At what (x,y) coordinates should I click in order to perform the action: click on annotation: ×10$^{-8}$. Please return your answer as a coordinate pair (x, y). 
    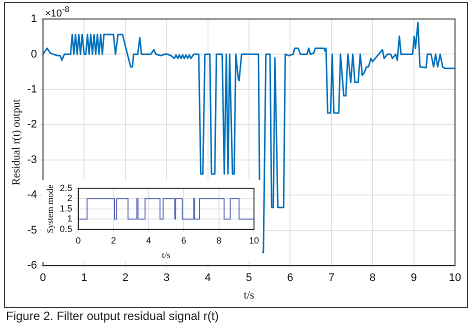
    Looking at the image, I should click on (57, 12).